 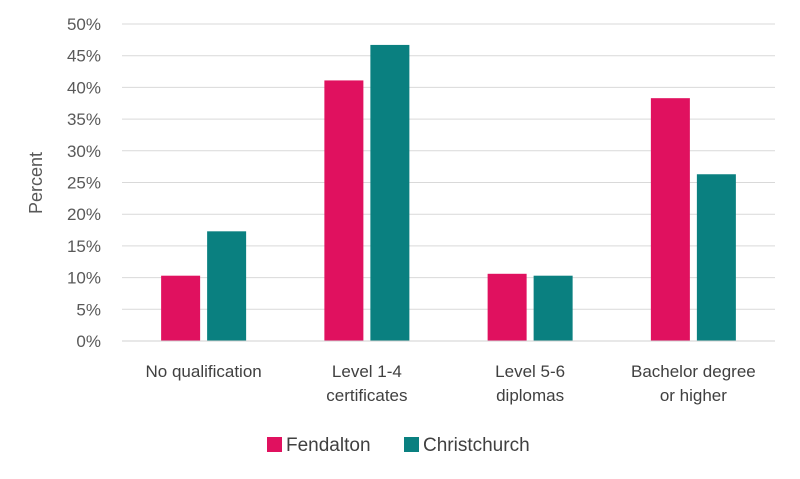 What do you see at coordinates (367, 371) in the screenshot?
I see `category-label: Level 1-4` at bounding box center [367, 371].